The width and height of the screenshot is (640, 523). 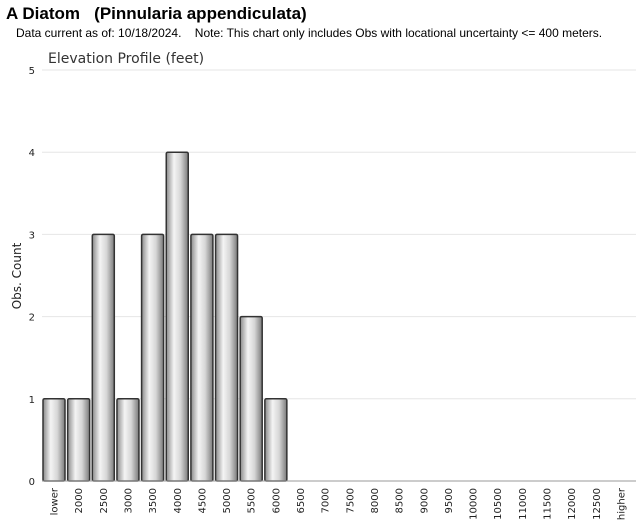 I want to click on x-tick-label: 5000, so click(x=227, y=500).